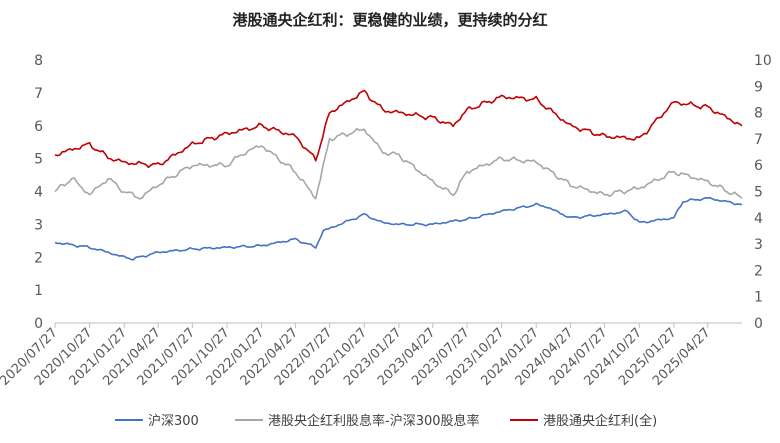  I want to click on y-left-tick-label: 0, so click(38, 324).